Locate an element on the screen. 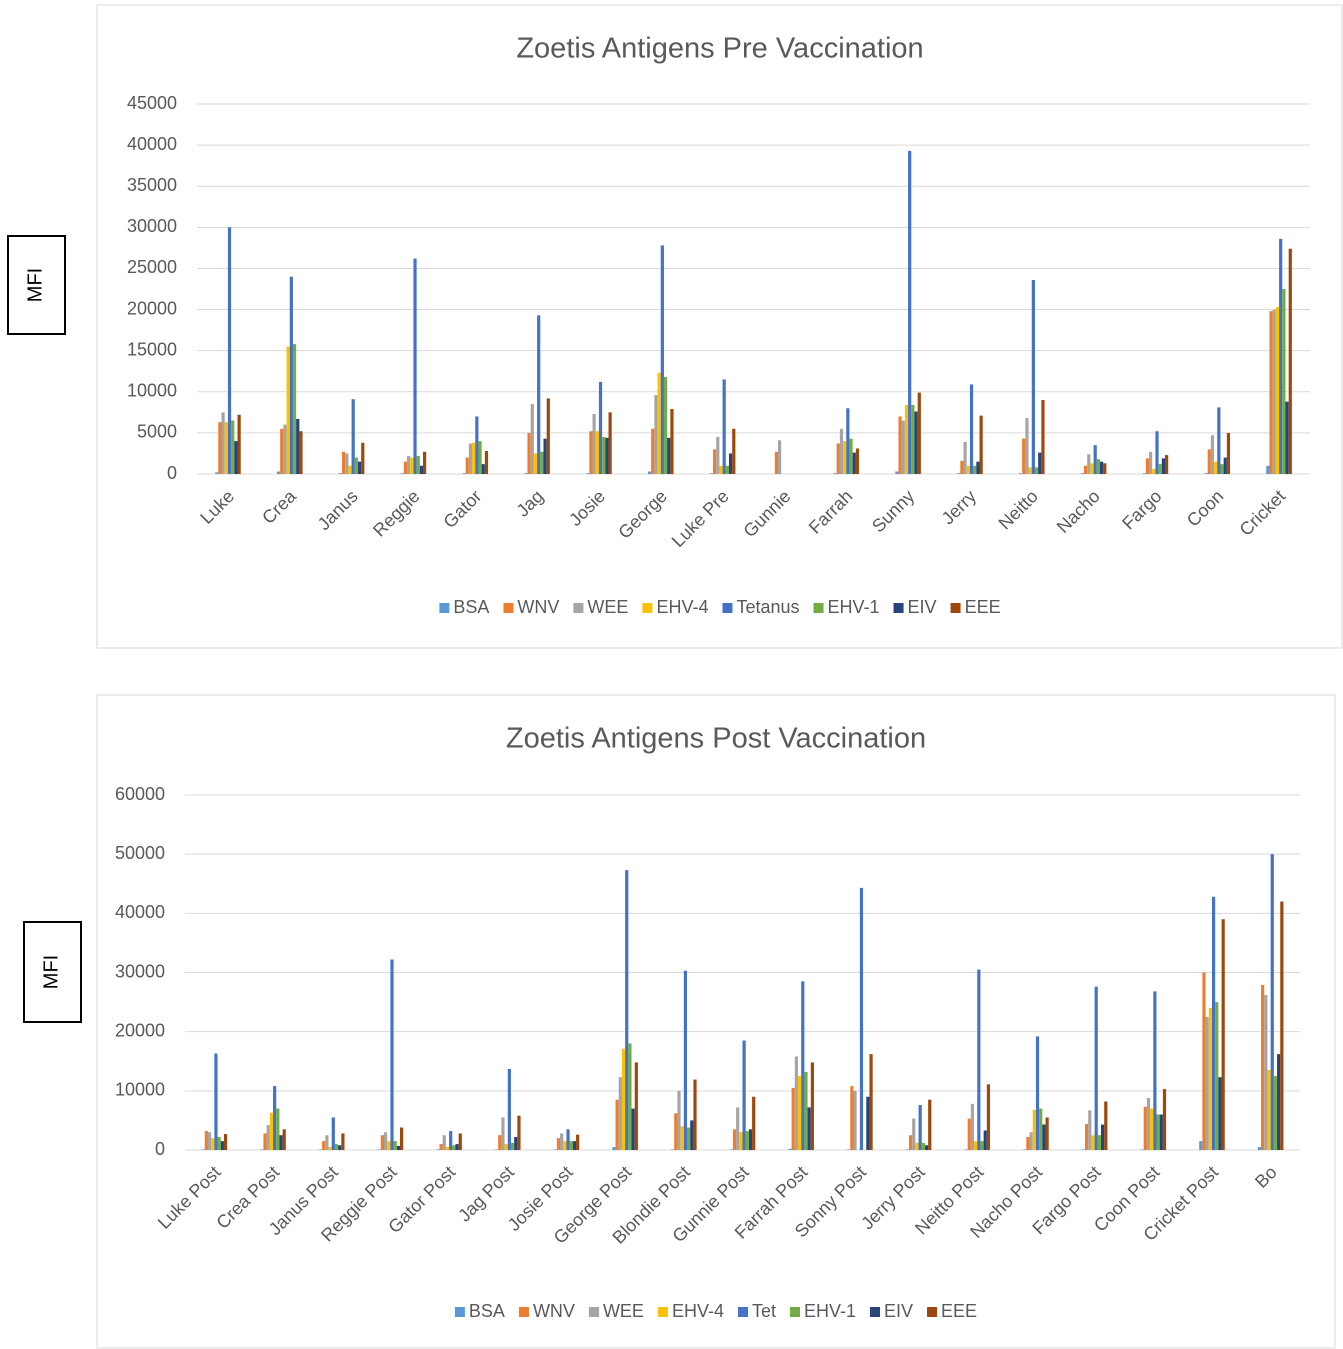 The image size is (1343, 1349). legend-label: WNV is located at coordinates (554, 1311).